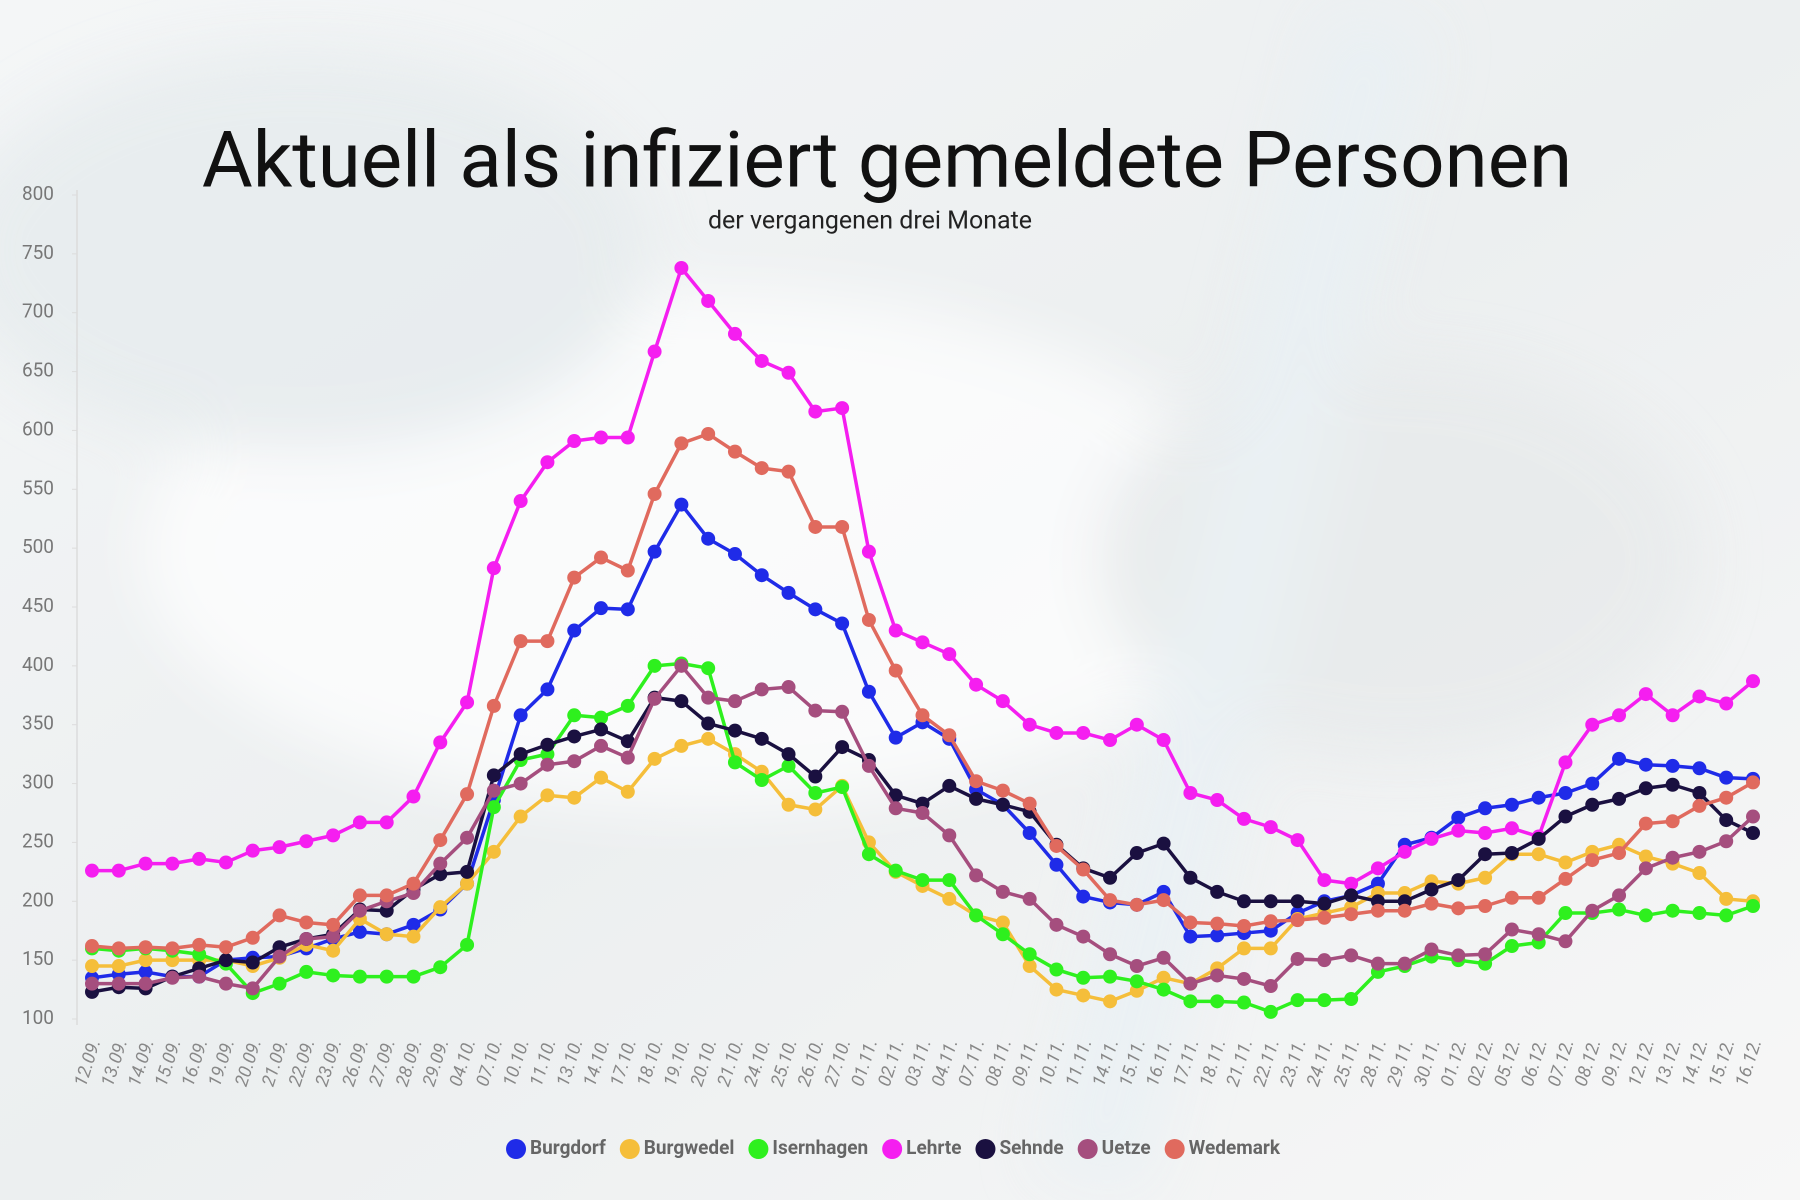 This screenshot has height=1200, width=1800. Describe the element at coordinates (38, 487) in the screenshot. I see `y-tick-label: 550` at that location.